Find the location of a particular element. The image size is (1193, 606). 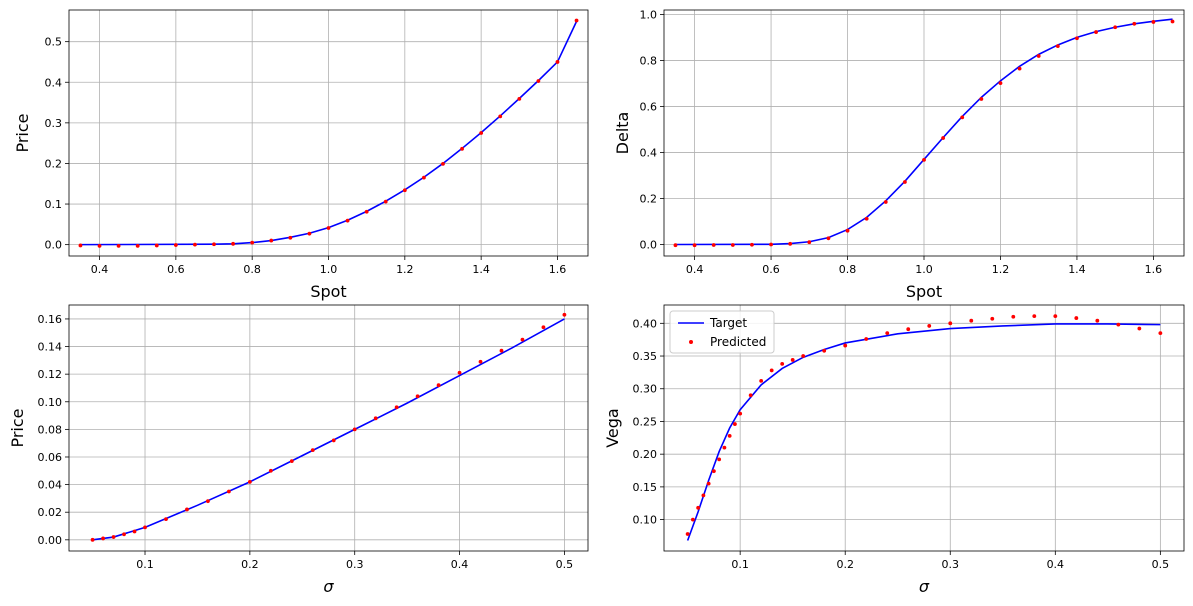

x-tick-label: 0.5 is located at coordinates (1161, 564).